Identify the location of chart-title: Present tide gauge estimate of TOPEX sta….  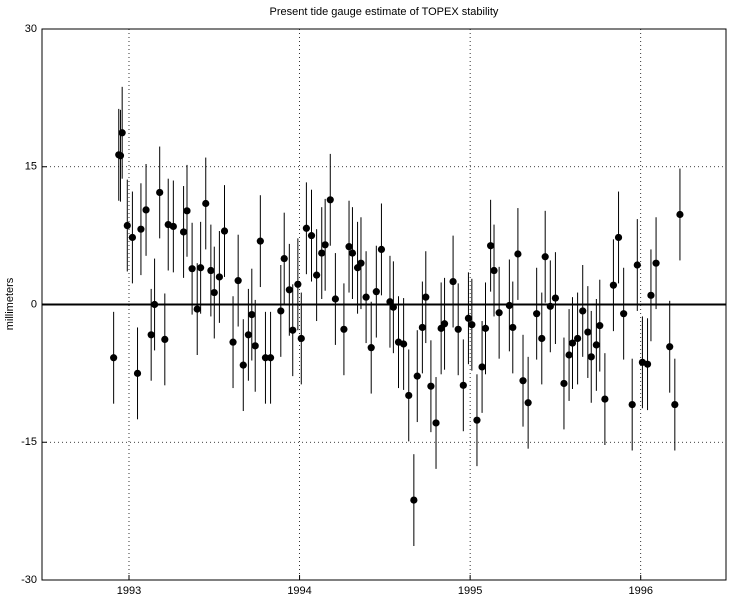
(384, 12).